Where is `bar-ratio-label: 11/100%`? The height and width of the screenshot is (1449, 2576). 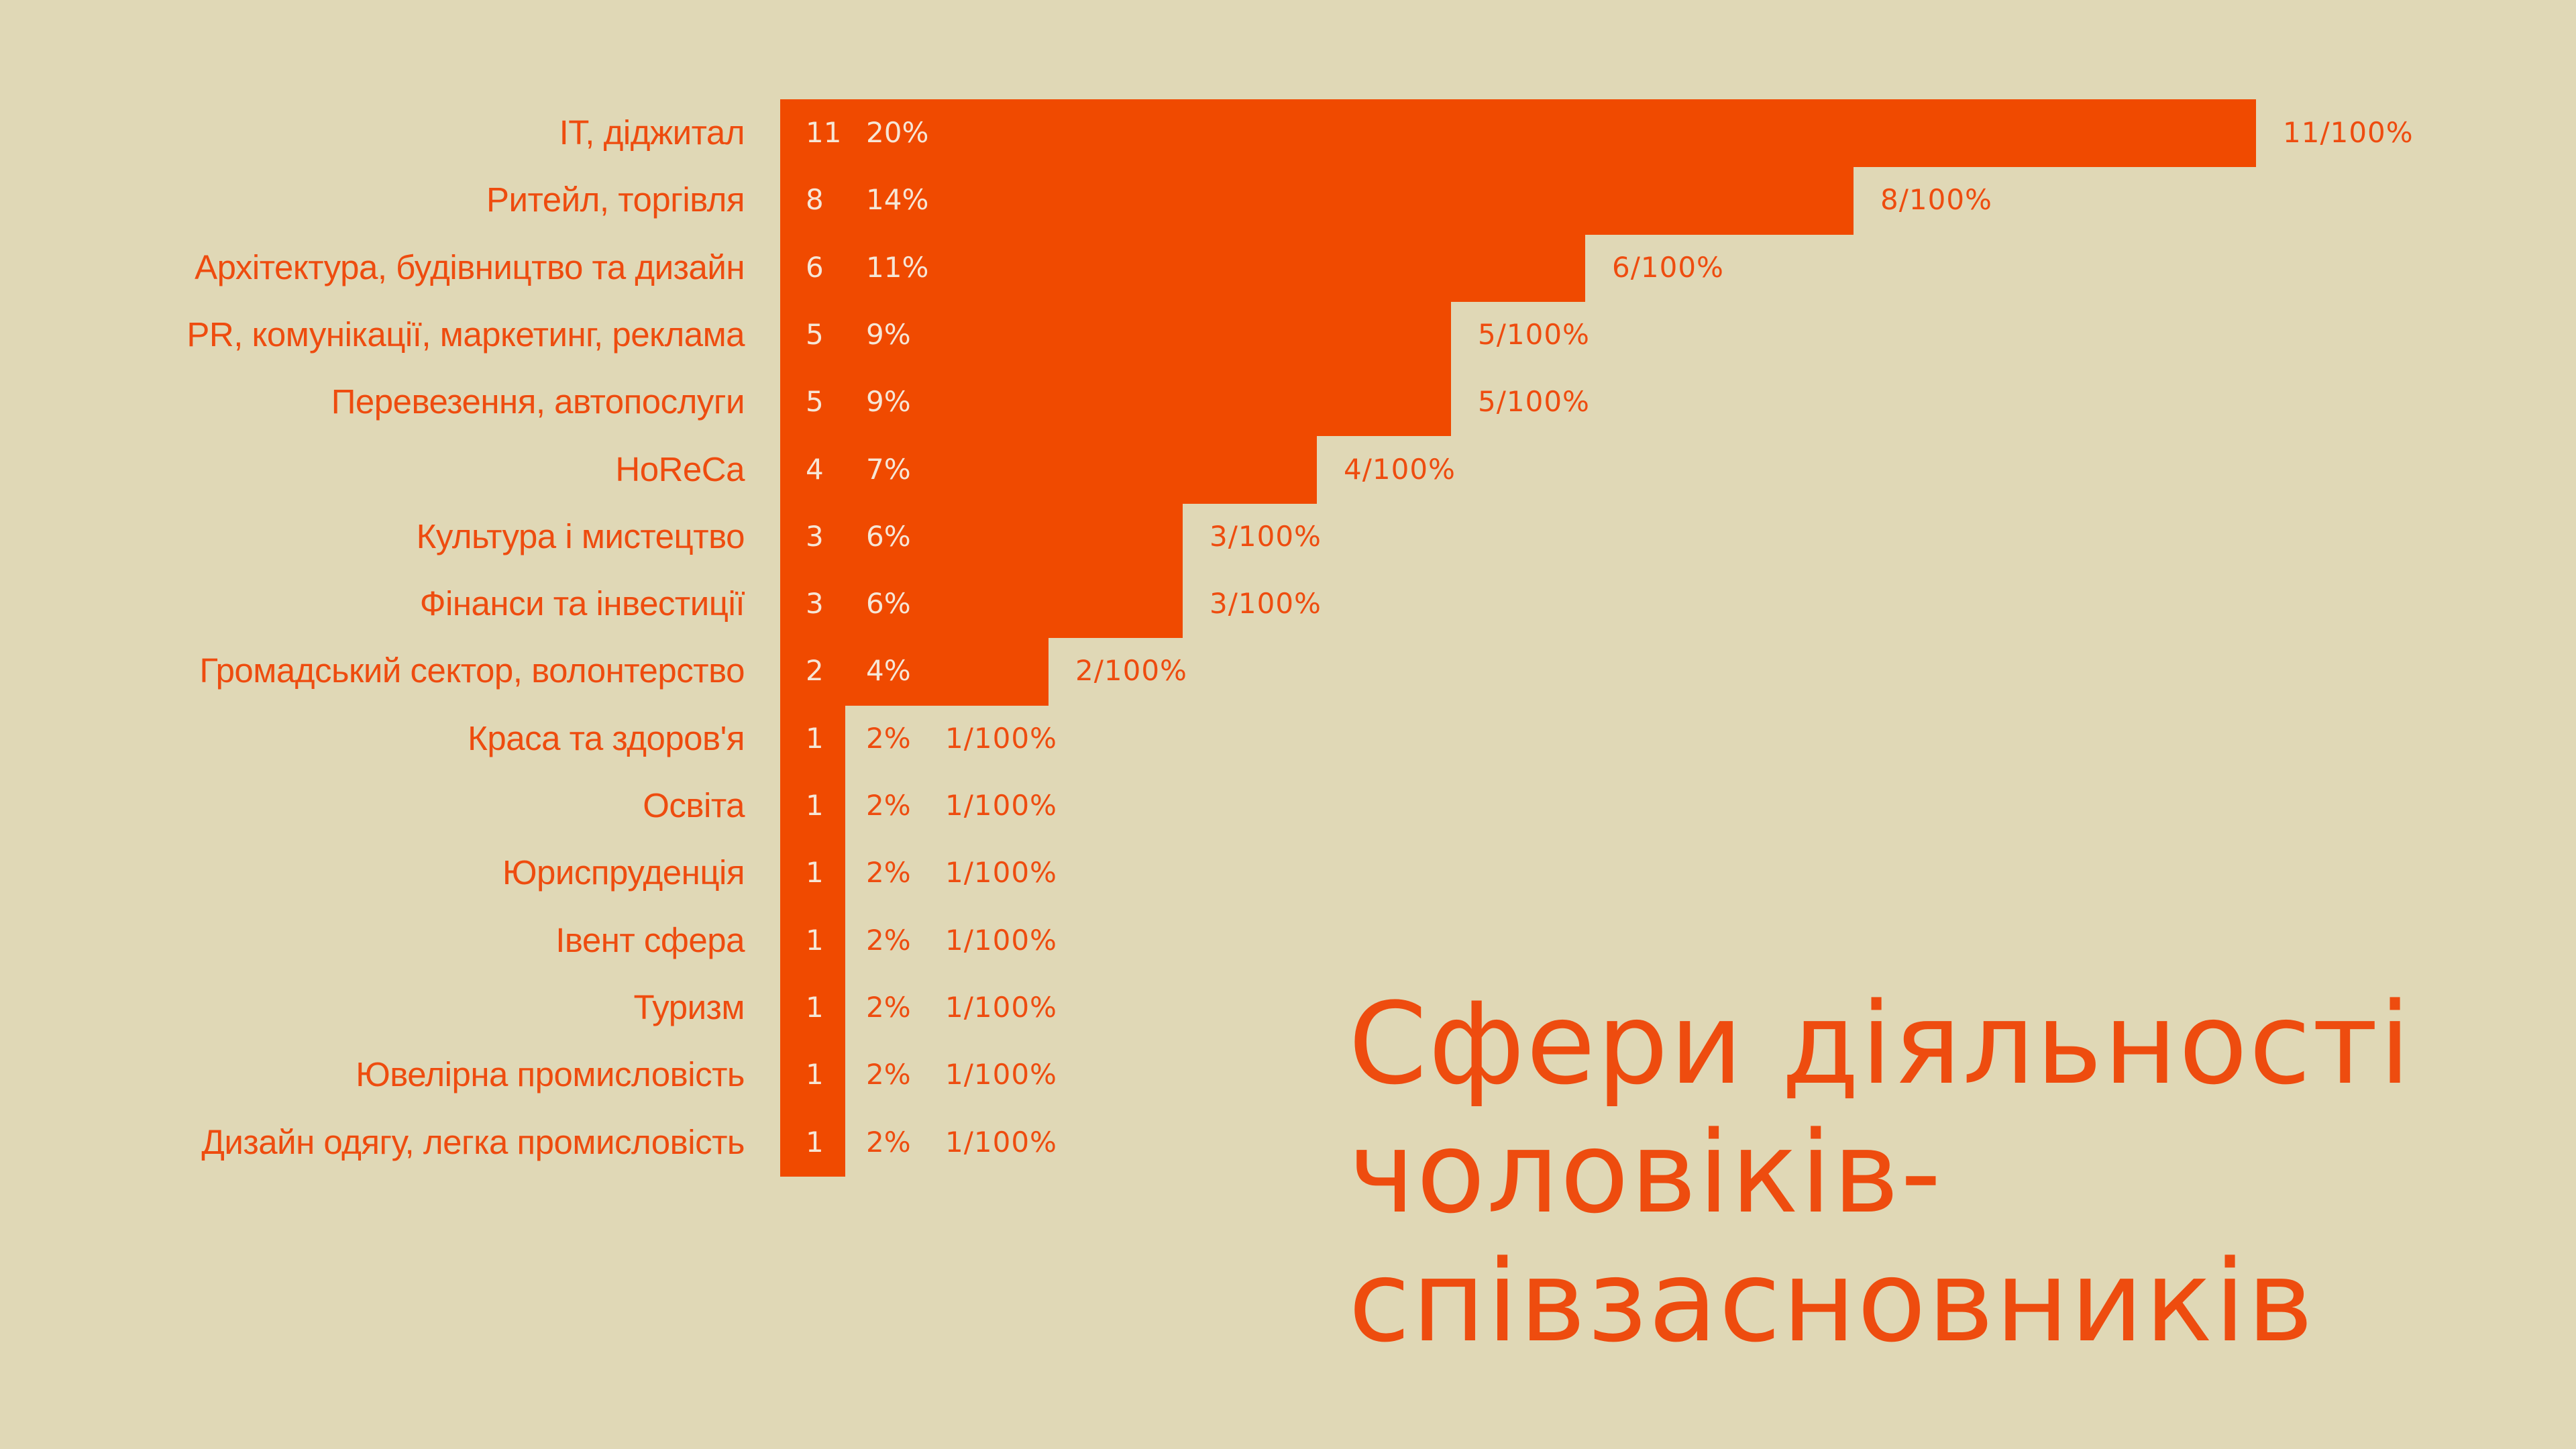
bar-ratio-label: 11/100% is located at coordinates (2348, 132).